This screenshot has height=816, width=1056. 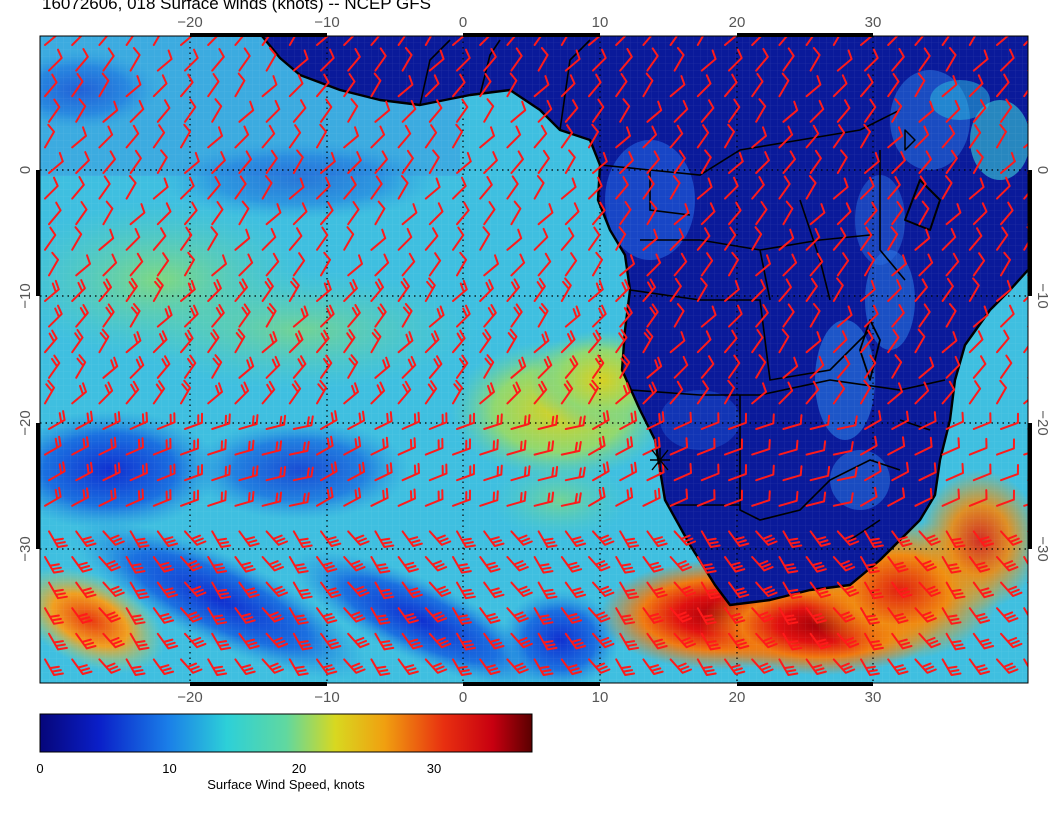 I want to click on lon-label: 0, so click(x=463, y=22).